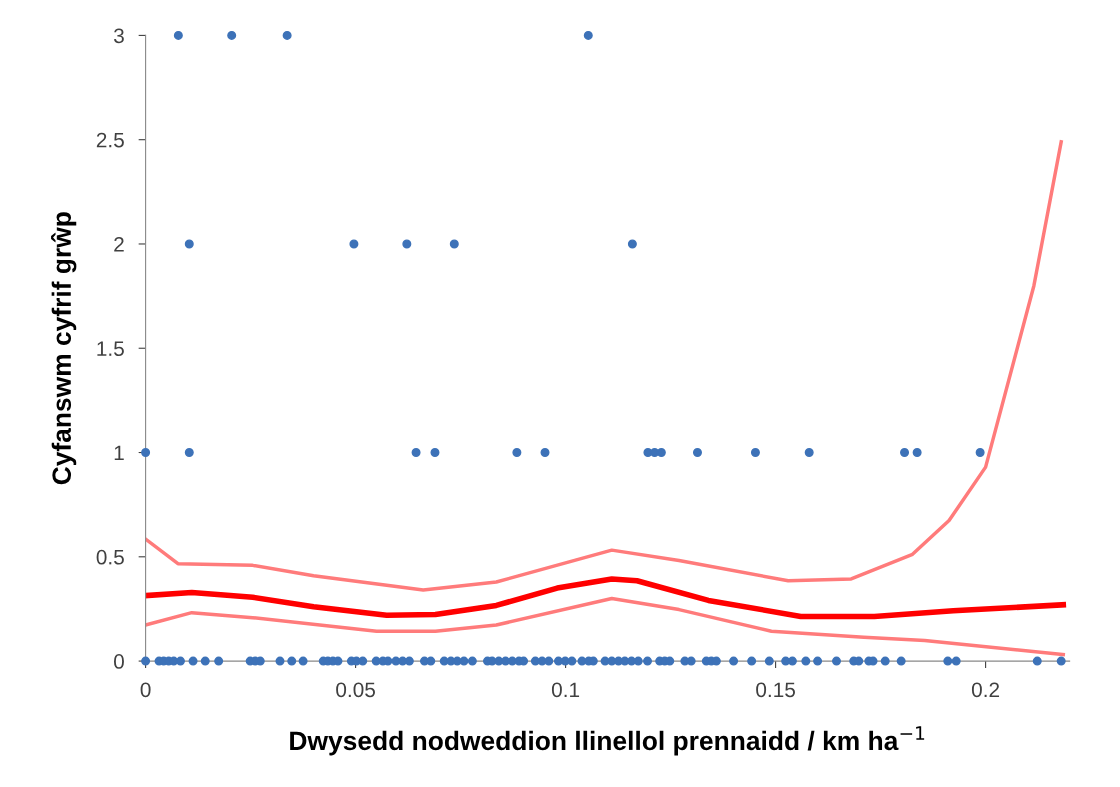 Image resolution: width=1120 pixels, height=787 pixels. I want to click on x-tick-label: 0.2, so click(985, 690).